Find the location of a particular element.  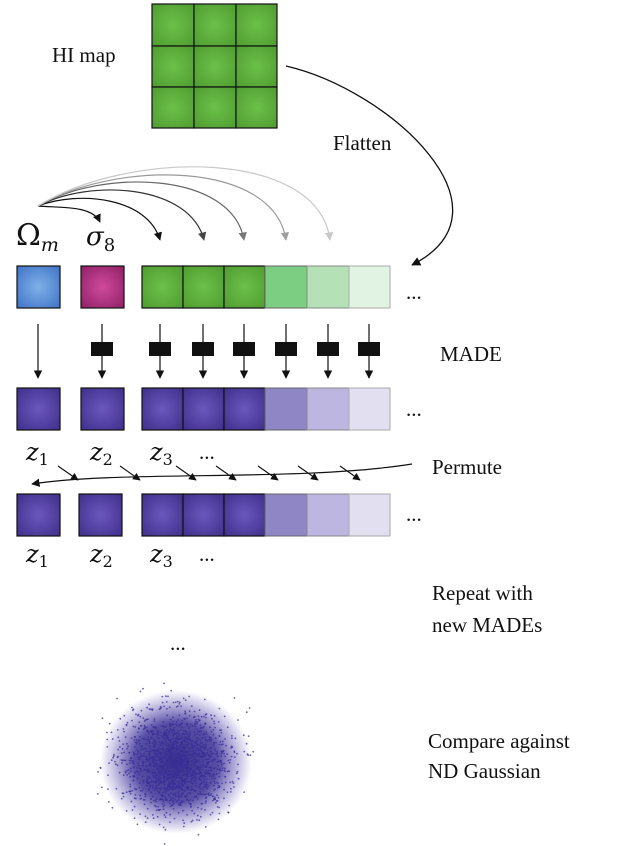

z2-label-row-2: z2 is located at coordinates (101, 555).